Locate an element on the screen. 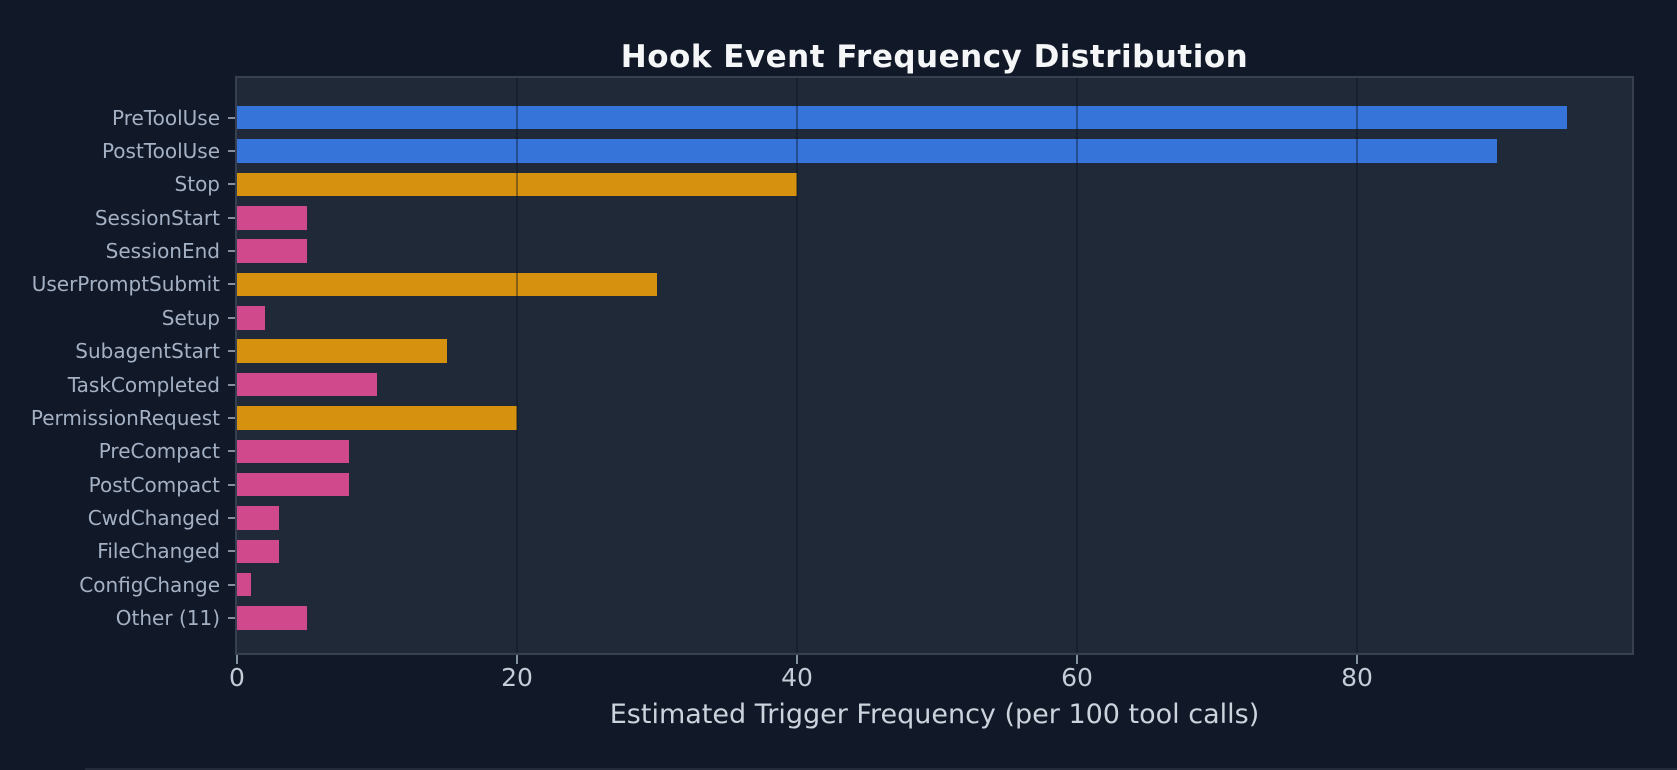 The width and height of the screenshot is (1677, 770). bar-precompact is located at coordinates (293, 451).